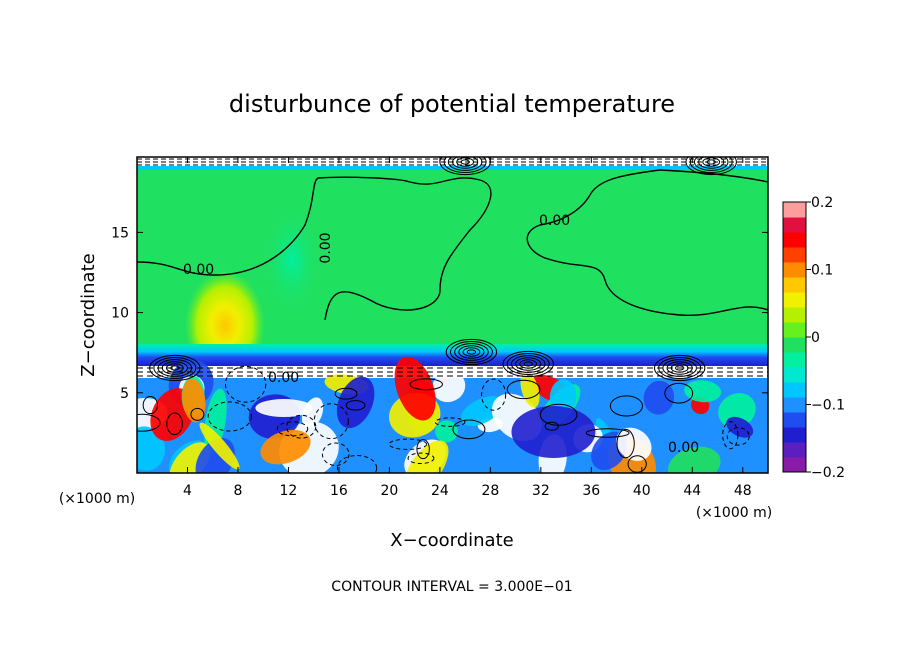 The height and width of the screenshot is (658, 904). What do you see at coordinates (451, 540) in the screenshot?
I see `x-axis-label: X−coordinate` at bounding box center [451, 540].